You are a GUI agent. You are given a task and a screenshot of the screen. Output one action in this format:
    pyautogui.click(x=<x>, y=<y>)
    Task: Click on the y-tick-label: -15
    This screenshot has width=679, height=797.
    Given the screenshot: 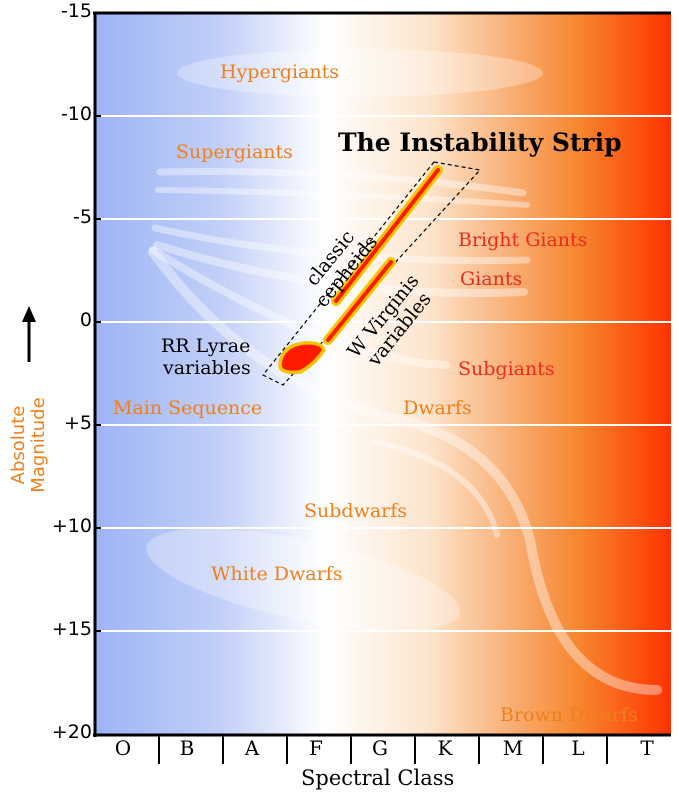 What is the action you would take?
    pyautogui.click(x=76, y=11)
    